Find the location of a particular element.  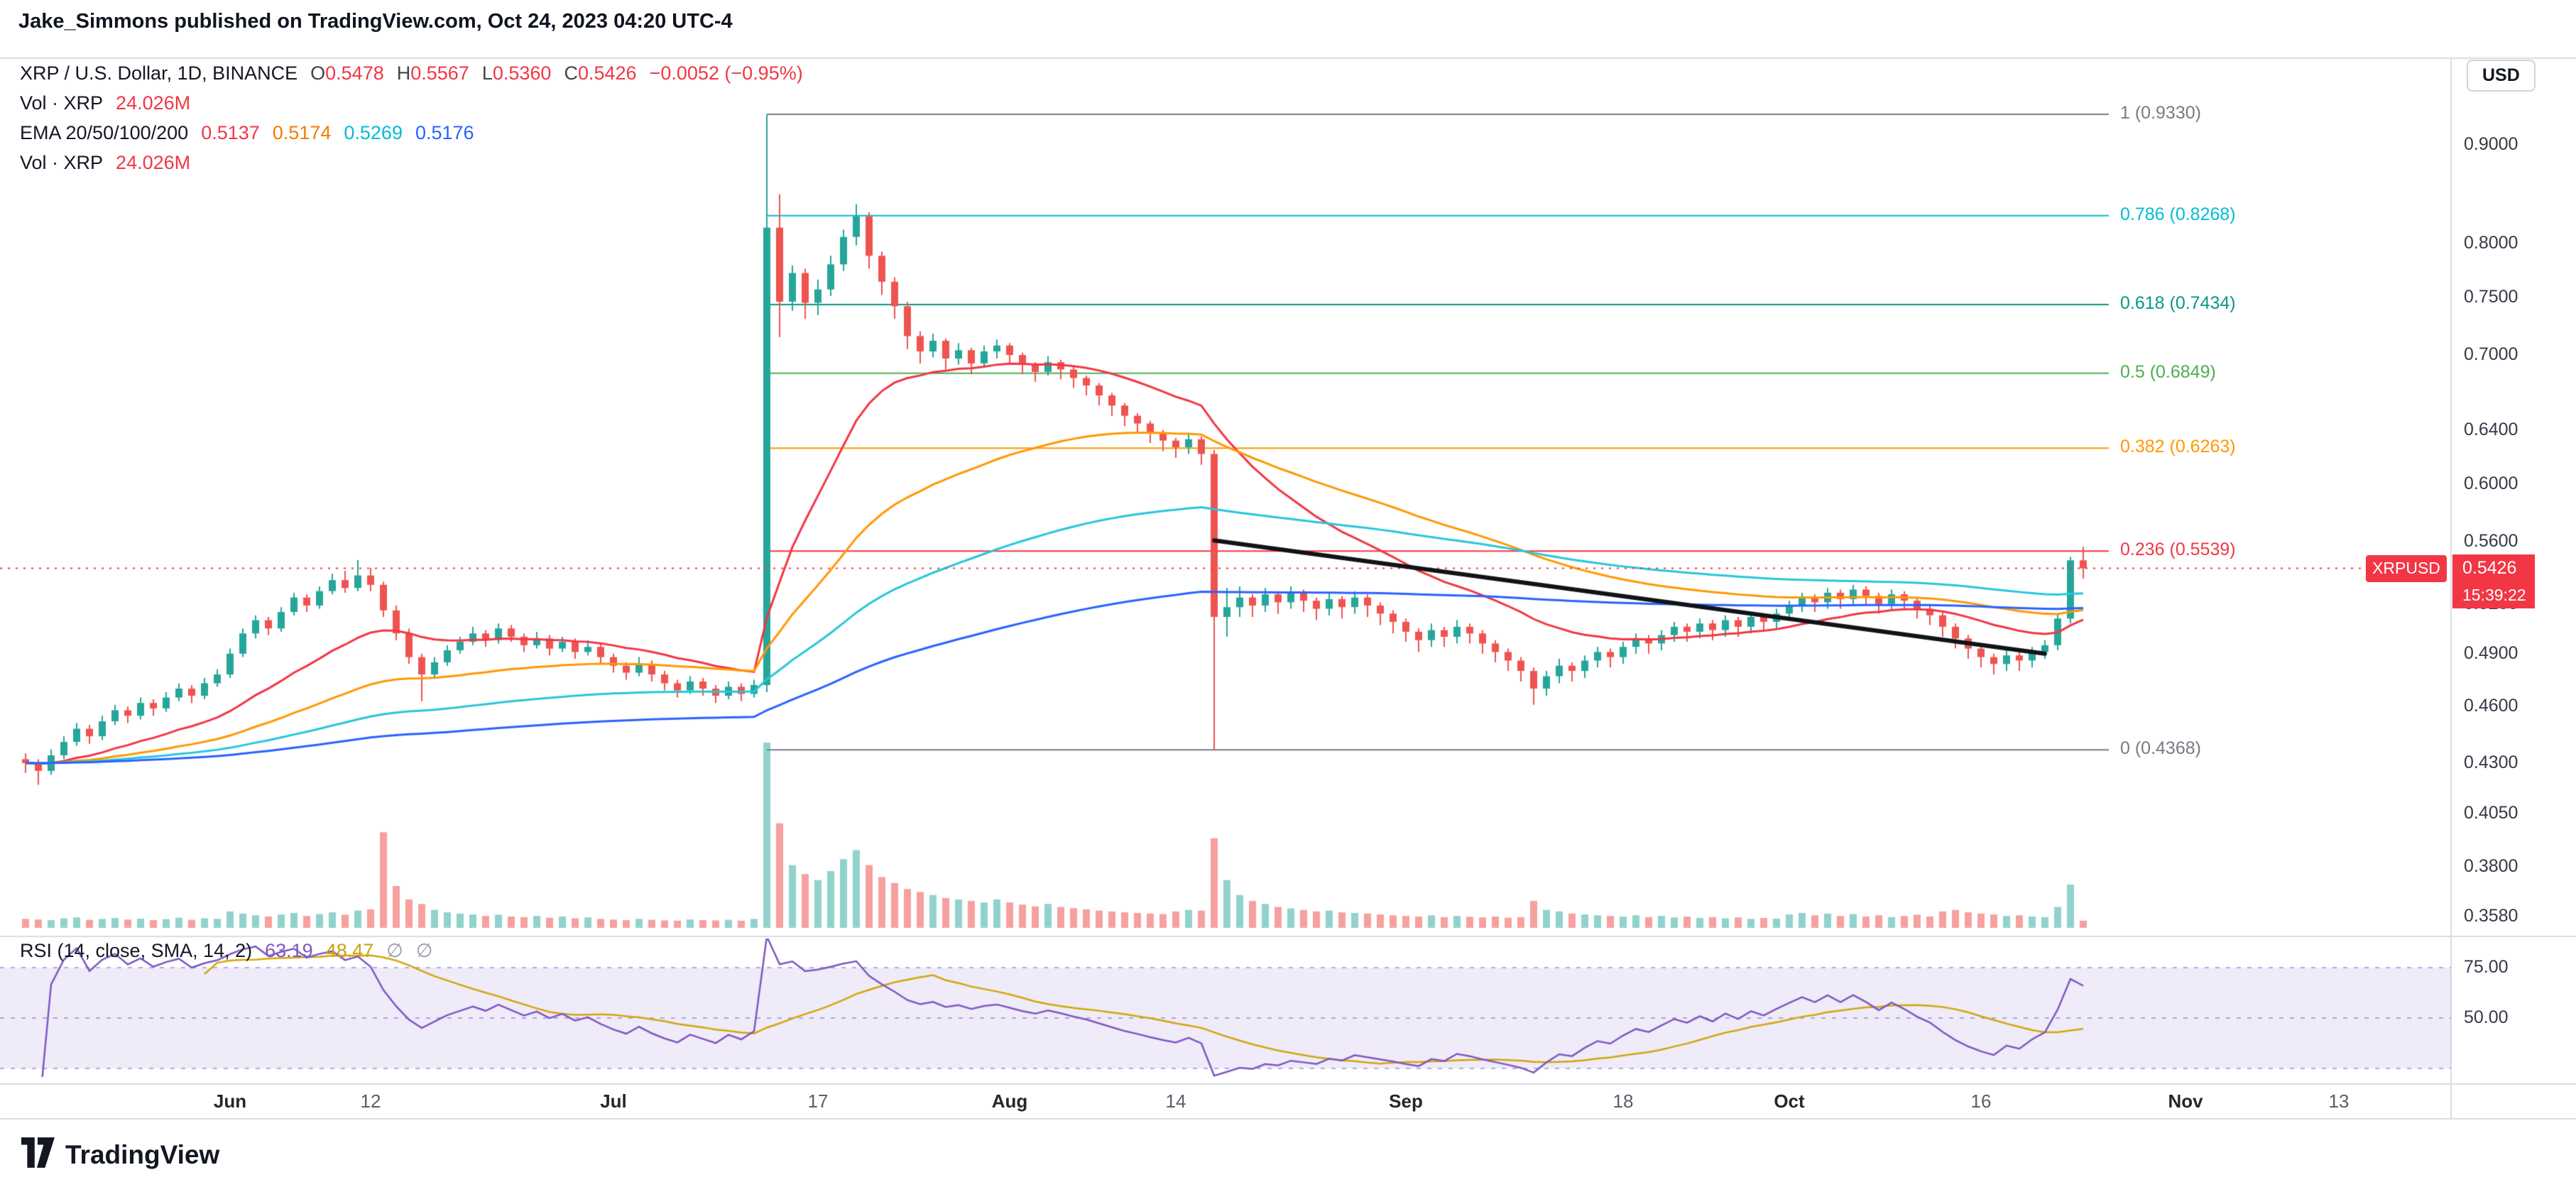

close-label: C is located at coordinates (571, 73).